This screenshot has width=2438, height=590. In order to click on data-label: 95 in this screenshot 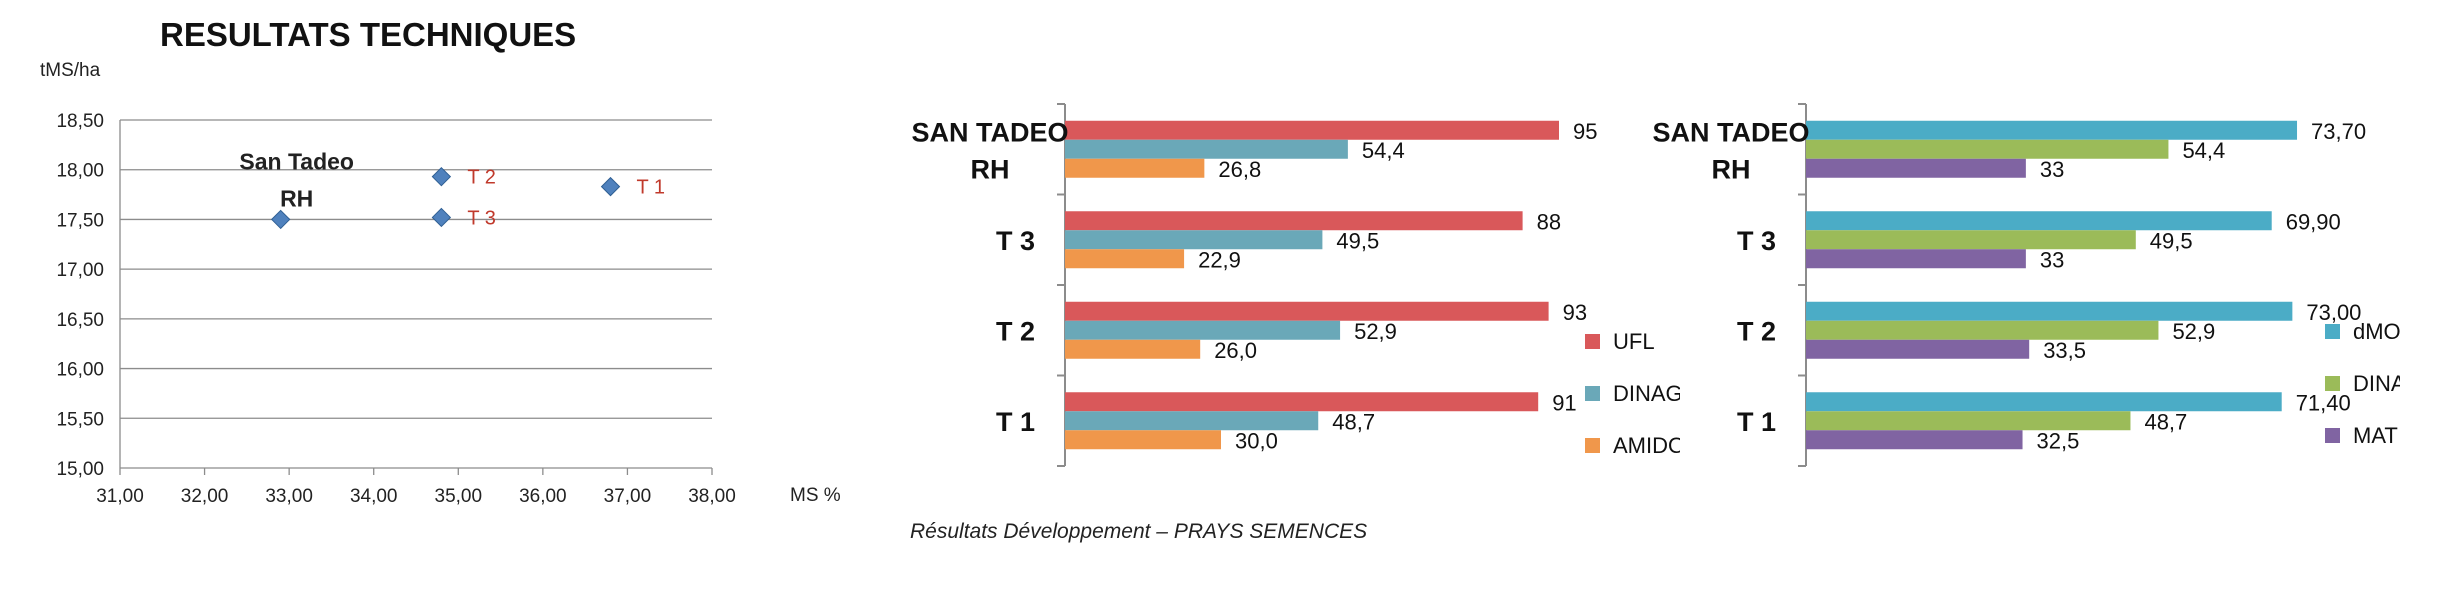, I will do `click(1585, 131)`.